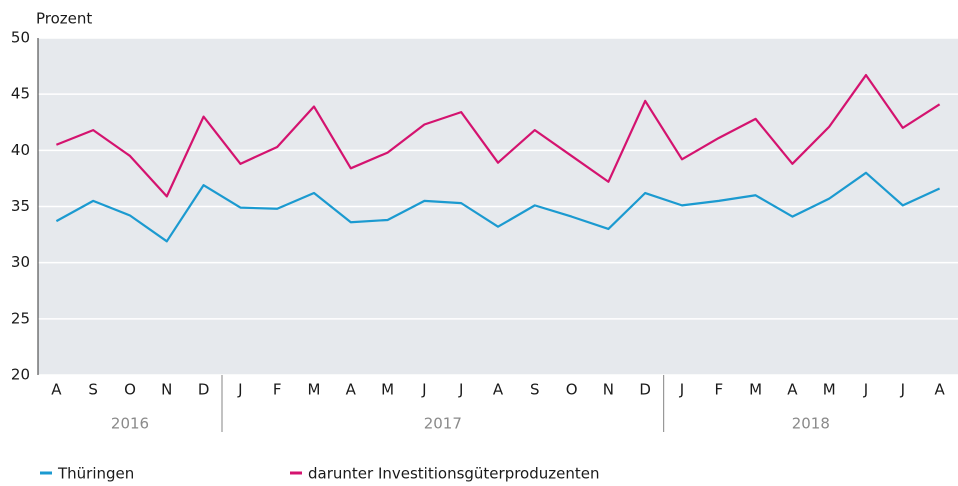 The height and width of the screenshot is (486, 958). I want to click on year-label: 2017, so click(443, 424).